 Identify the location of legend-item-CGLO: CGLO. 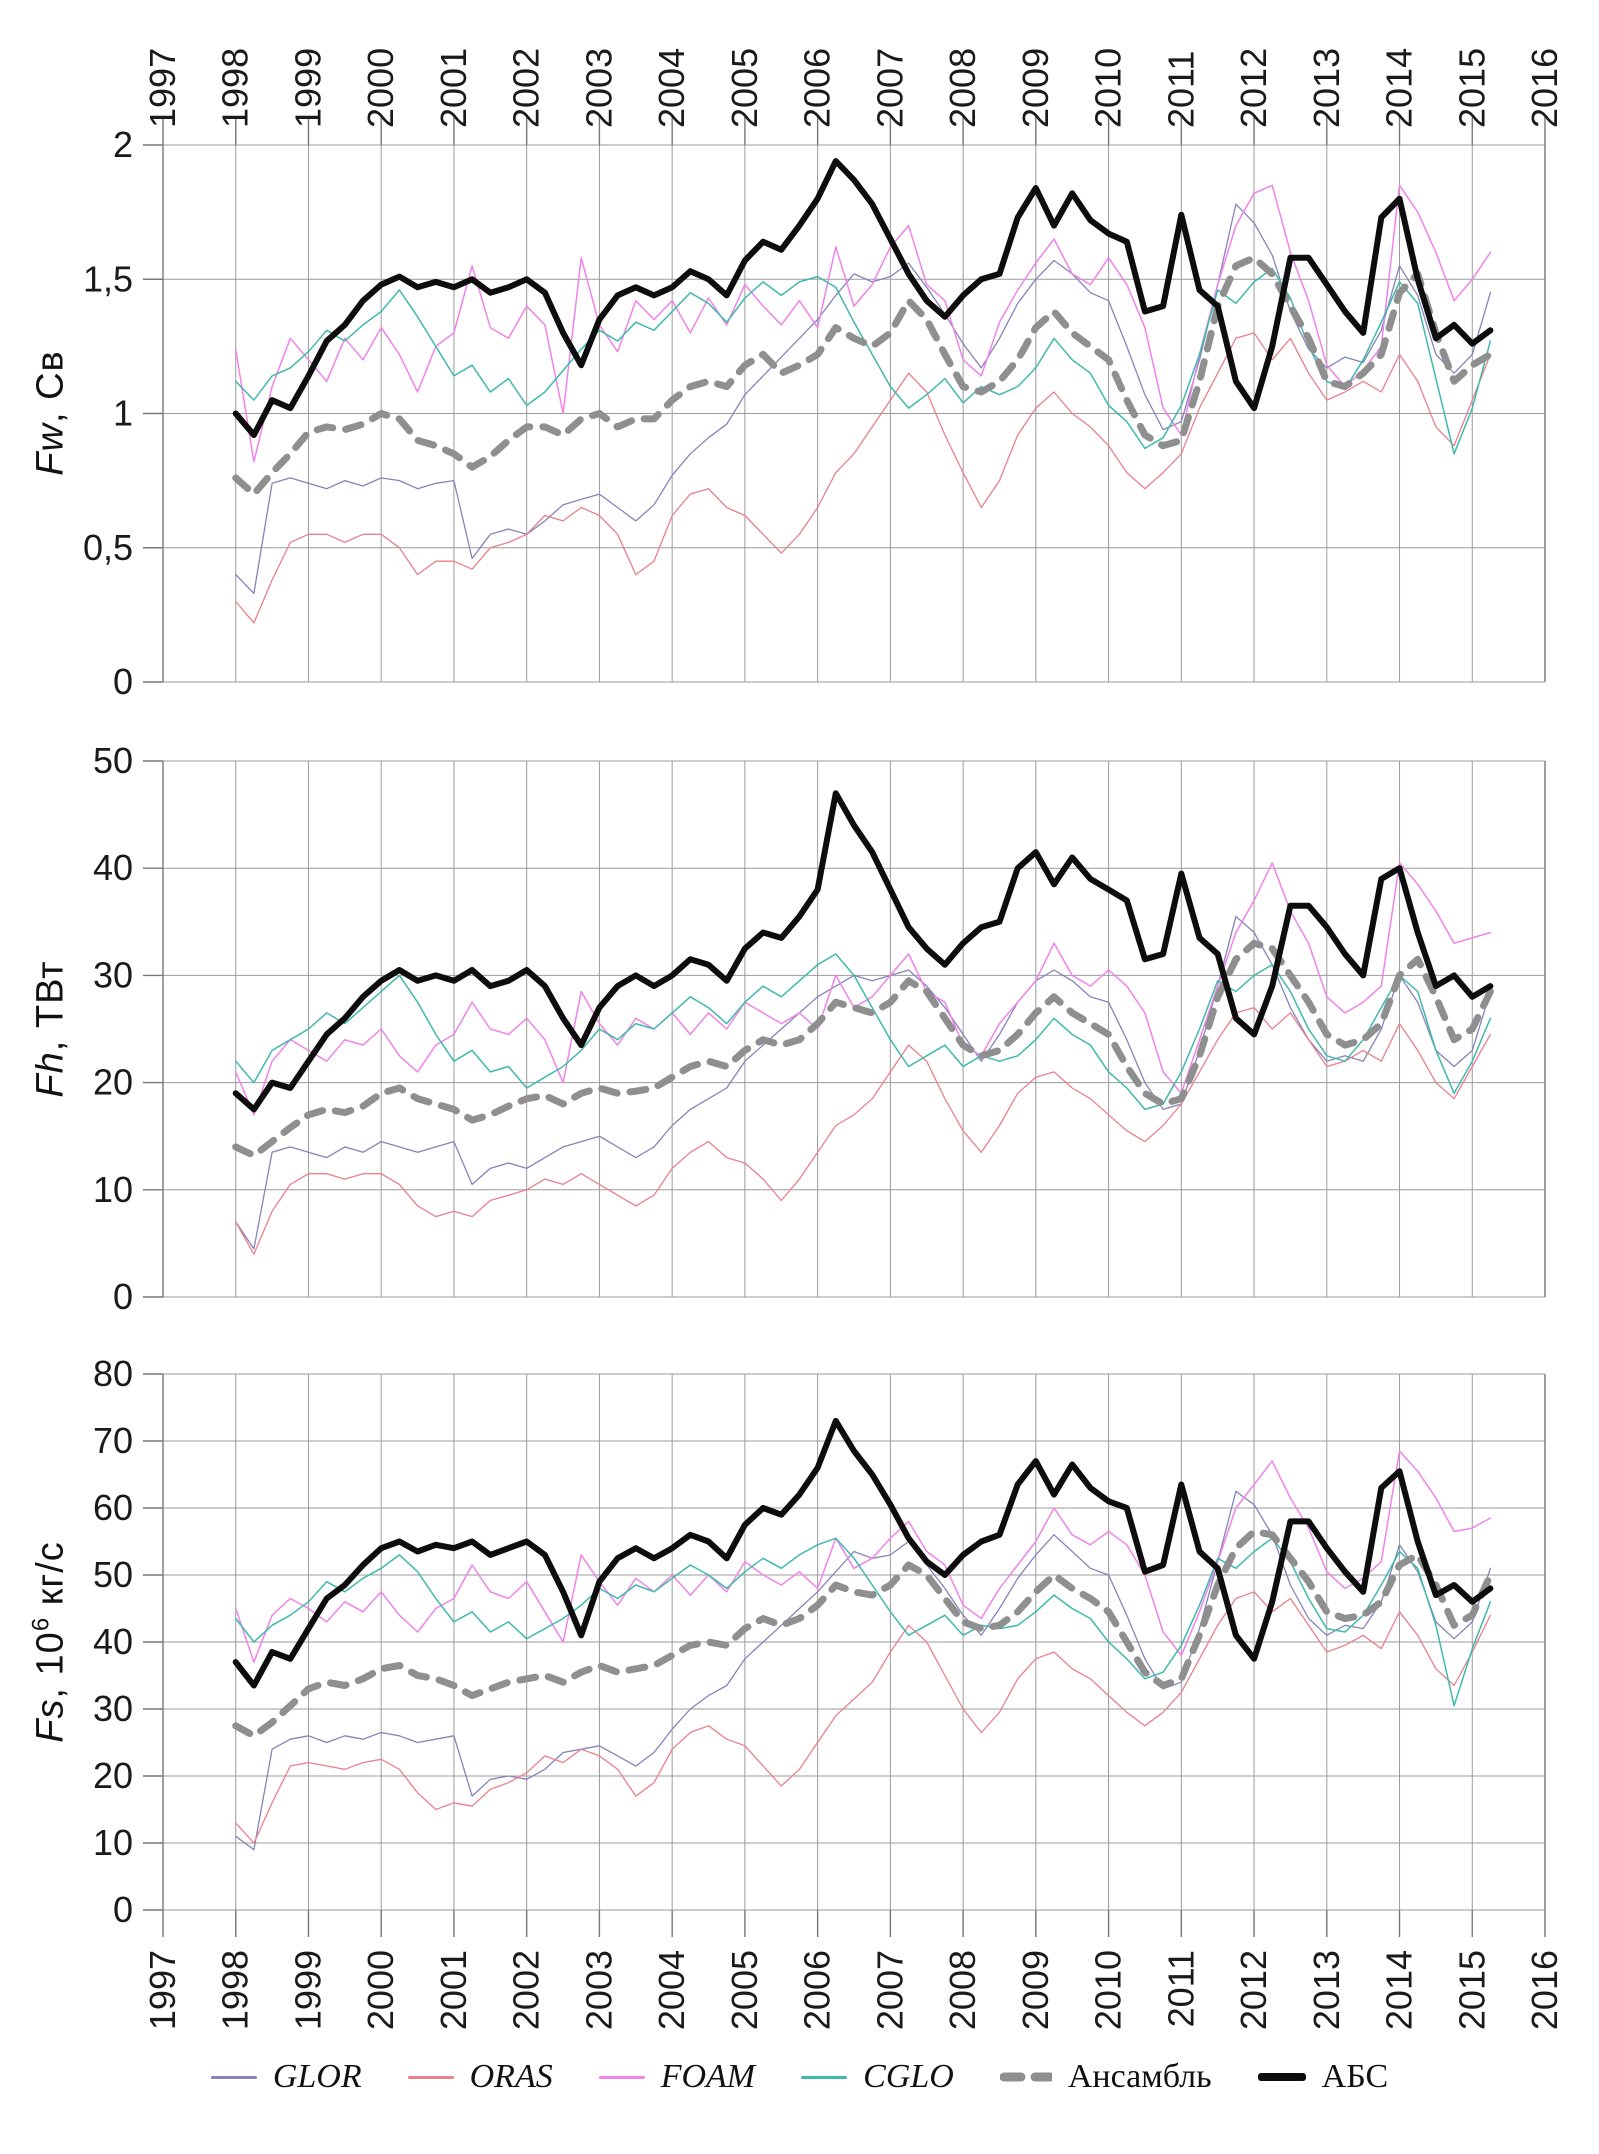
(877, 2077).